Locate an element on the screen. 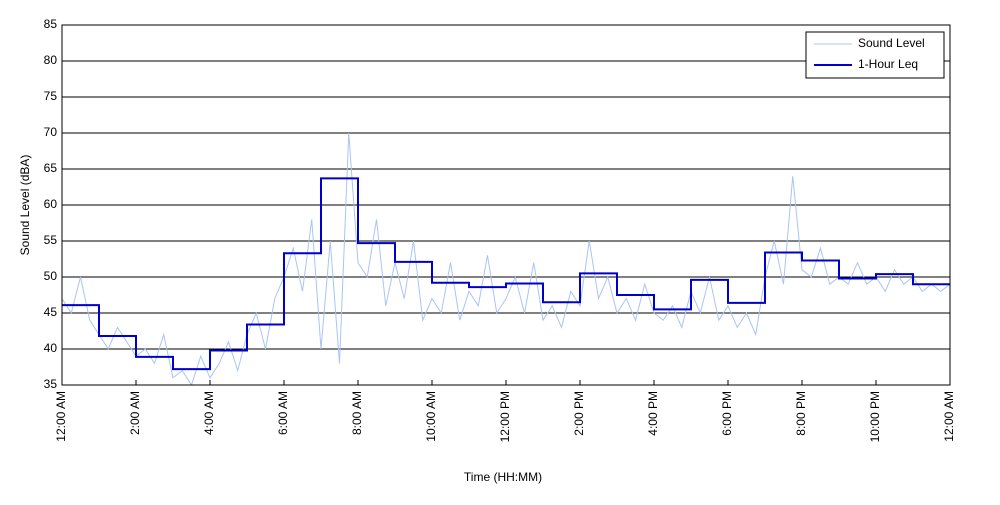  x-tick-label: 6:00 PM is located at coordinates (727, 413).